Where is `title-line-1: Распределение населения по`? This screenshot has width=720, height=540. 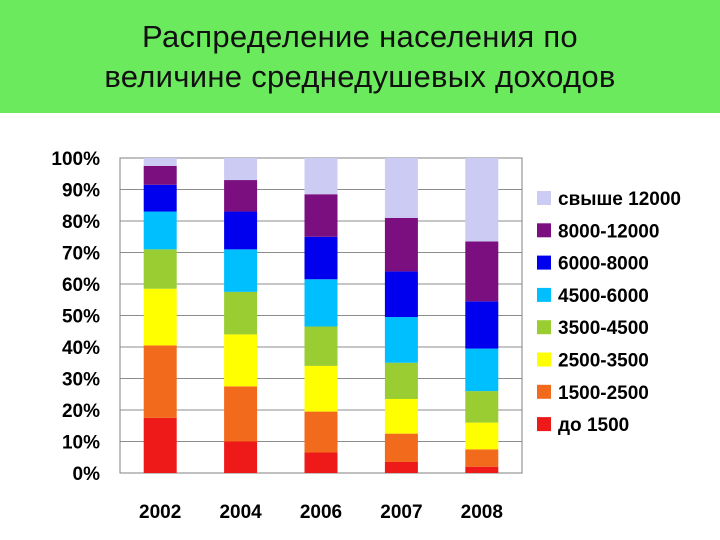
title-line-1: Распределение населения по is located at coordinates (360, 36).